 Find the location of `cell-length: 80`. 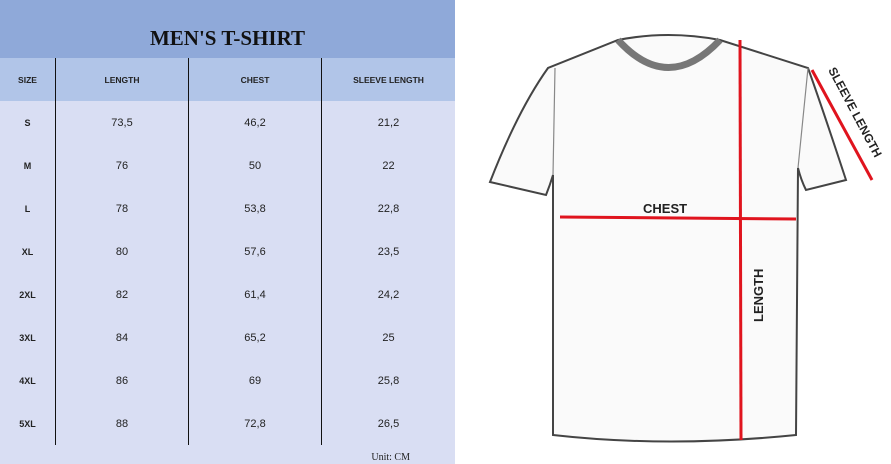

cell-length: 80 is located at coordinates (121, 251).